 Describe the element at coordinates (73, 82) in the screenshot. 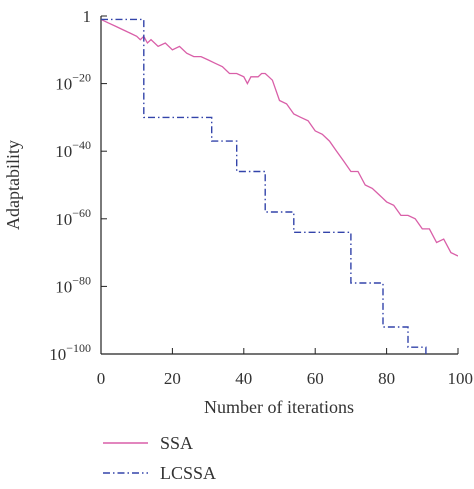

I see `y-tick-label: 10−20` at that location.